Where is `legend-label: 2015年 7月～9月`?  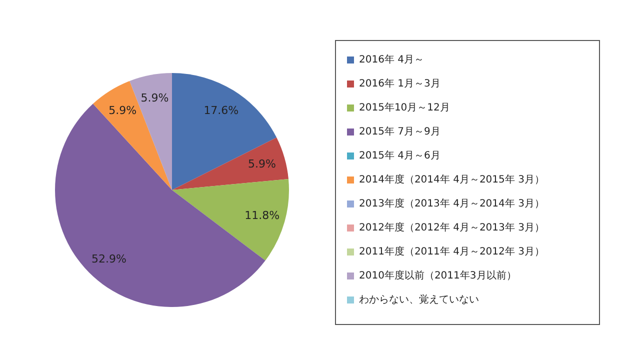 legend-label: 2015年 7月～9月 is located at coordinates (399, 132).